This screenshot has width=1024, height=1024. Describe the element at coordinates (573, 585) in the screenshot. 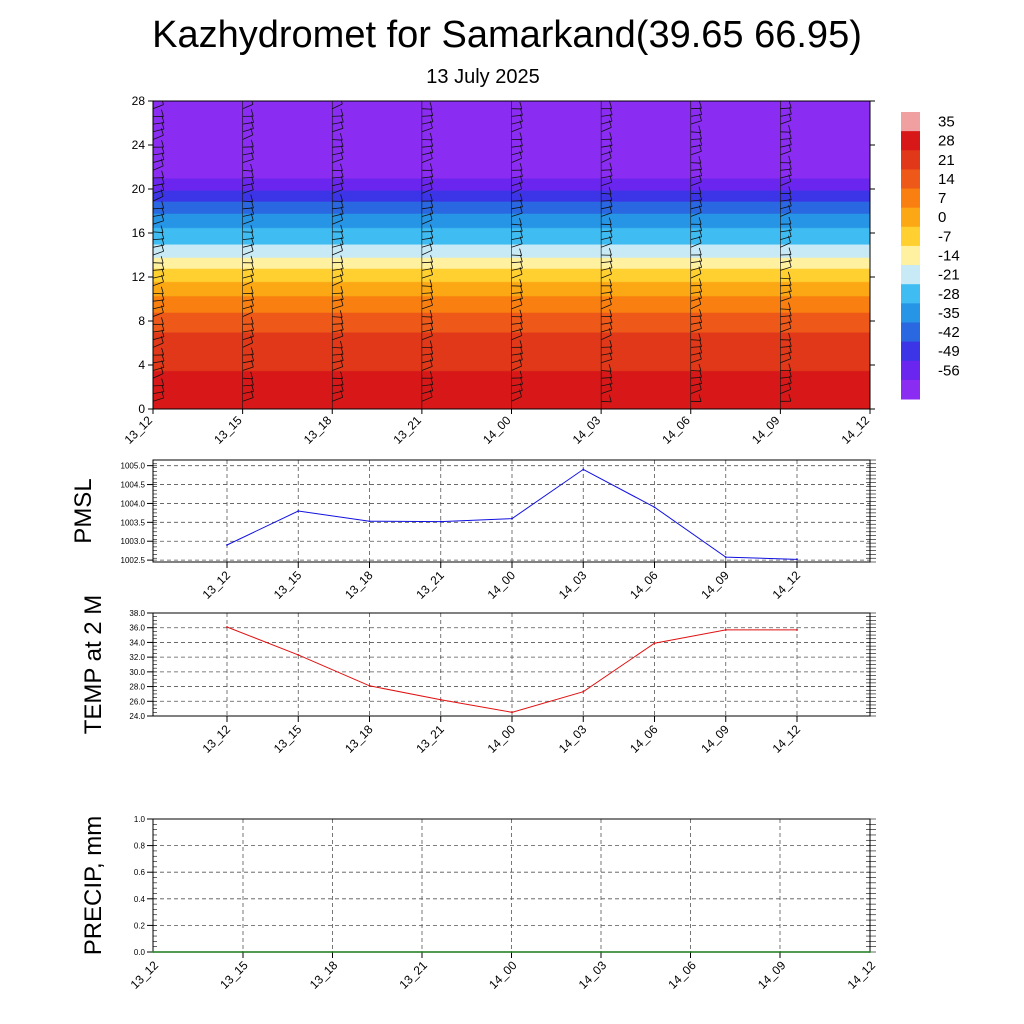

I see `x-tick-label: 14_03` at that location.